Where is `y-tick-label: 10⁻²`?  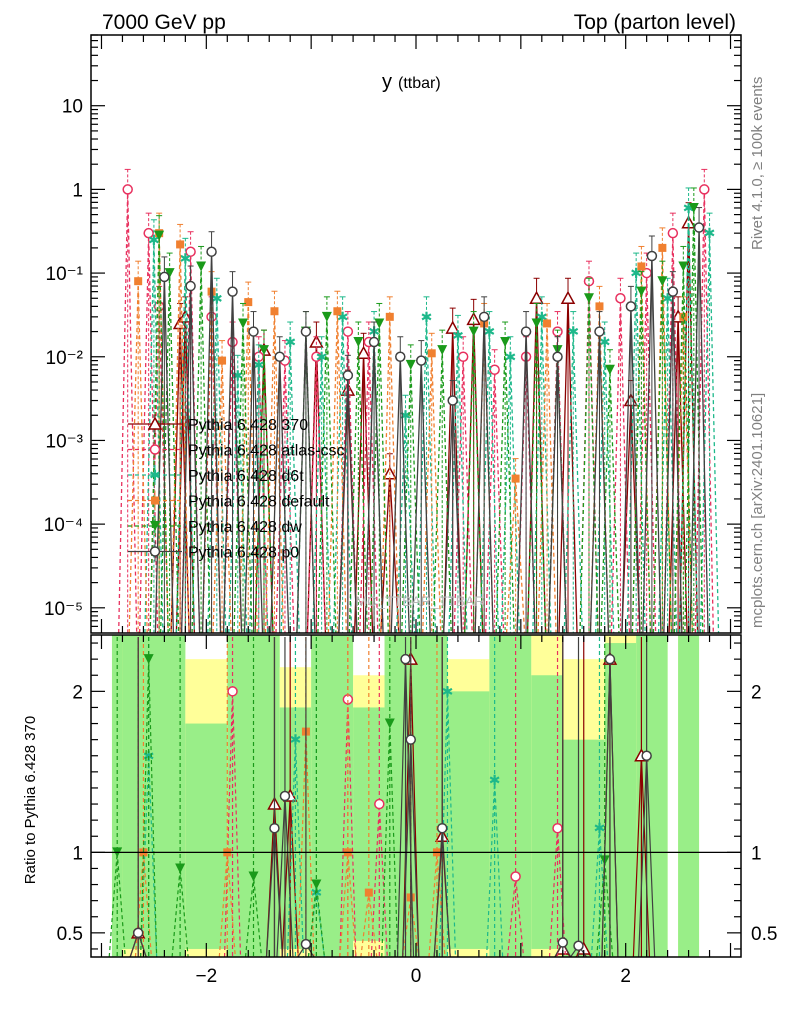
y-tick-label: 10⁻² is located at coordinates (65, 358).